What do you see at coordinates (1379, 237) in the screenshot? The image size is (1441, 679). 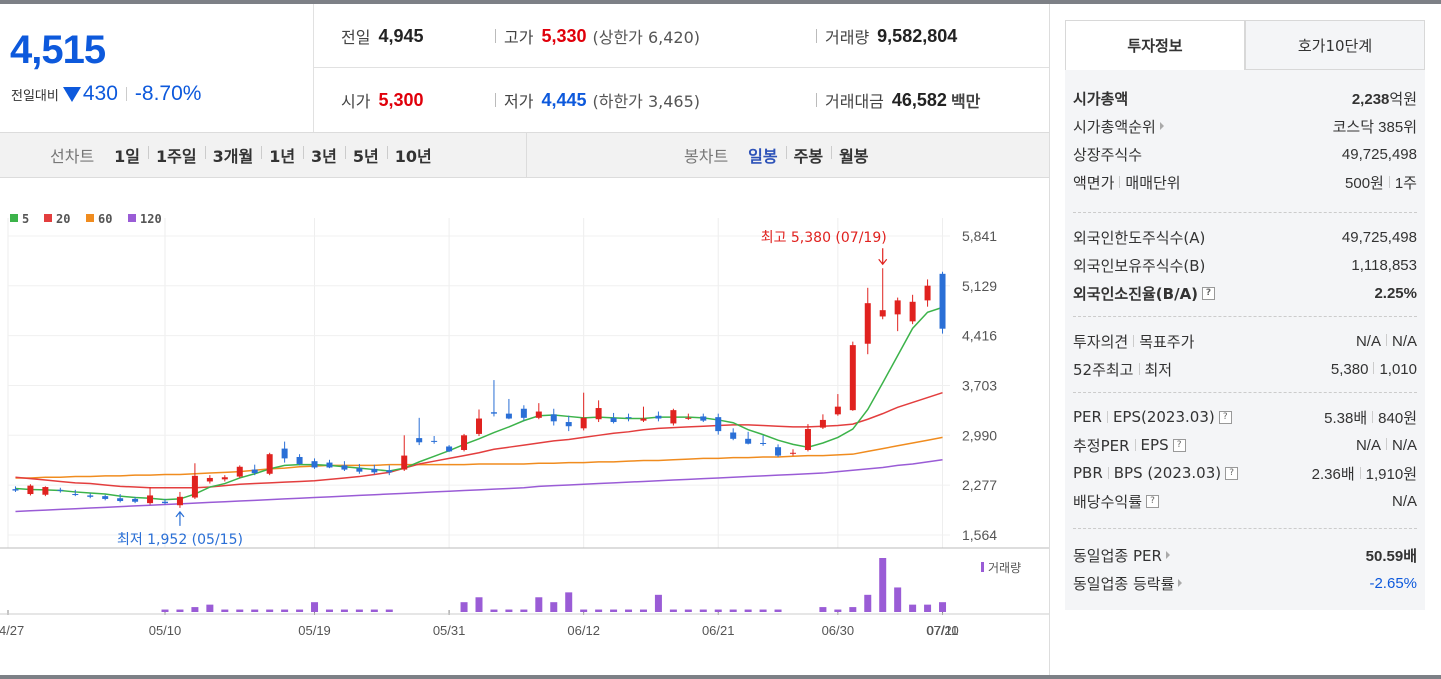 I see `foreign-limit-value: 49,725,498` at bounding box center [1379, 237].